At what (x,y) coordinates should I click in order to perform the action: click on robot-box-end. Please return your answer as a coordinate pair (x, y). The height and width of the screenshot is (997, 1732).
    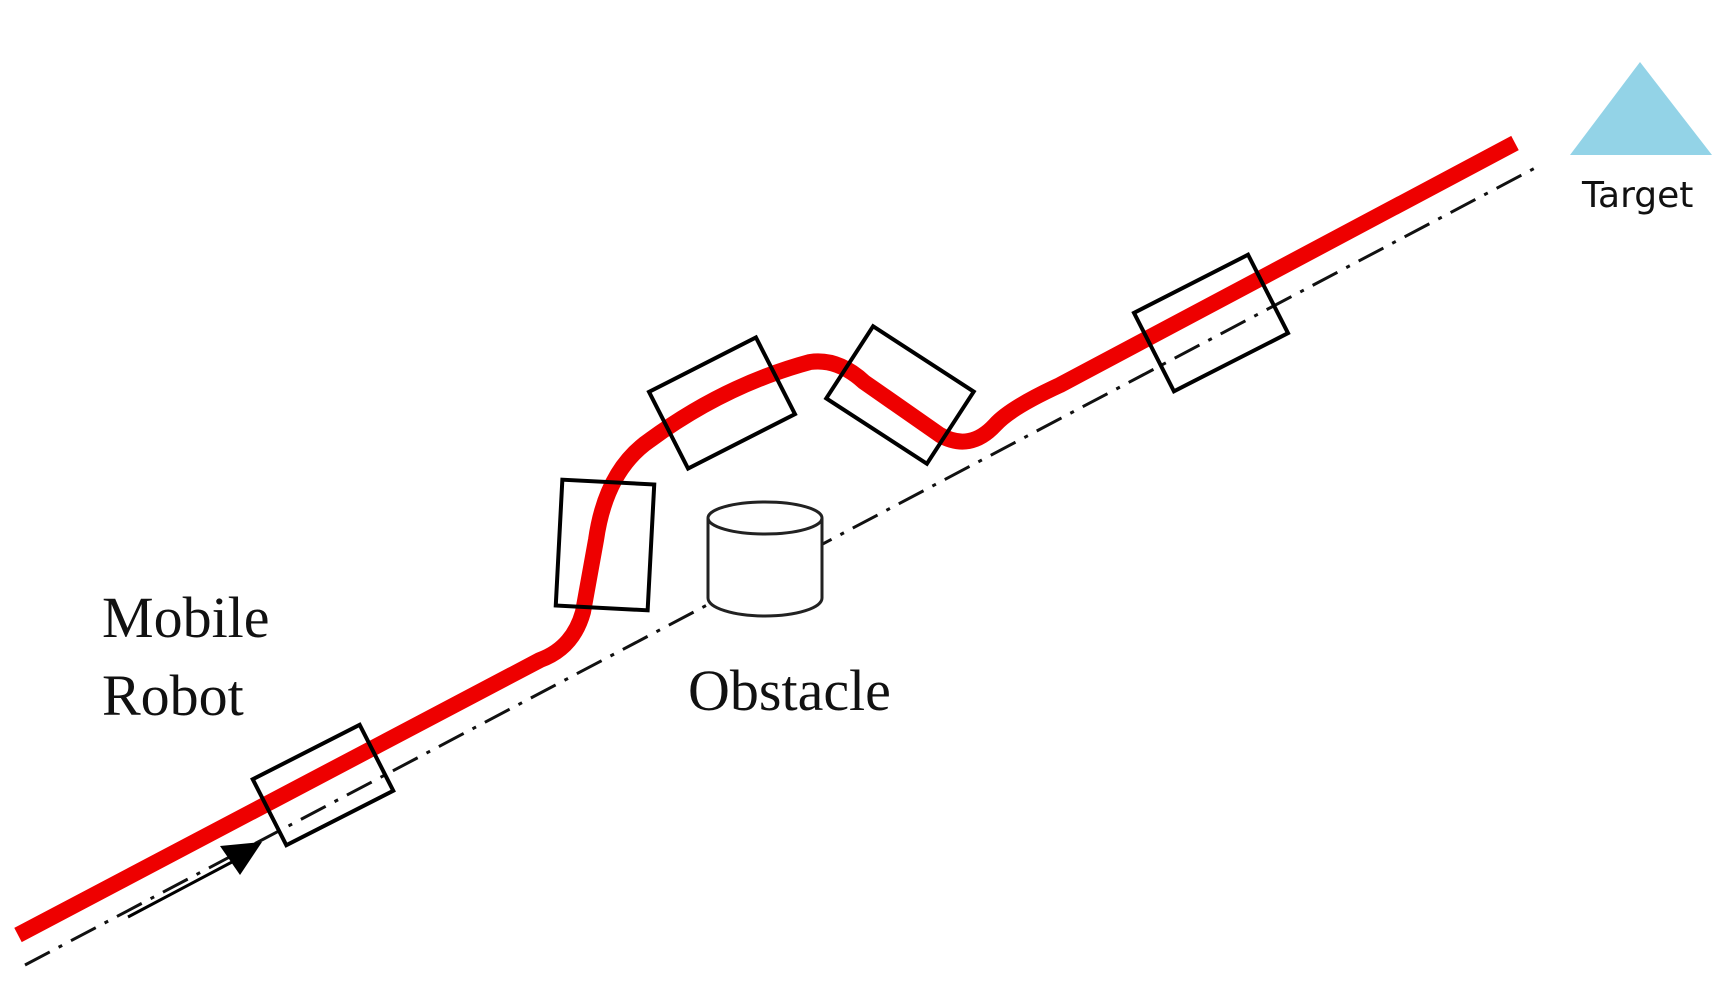
    Looking at the image, I should click on (1211, 323).